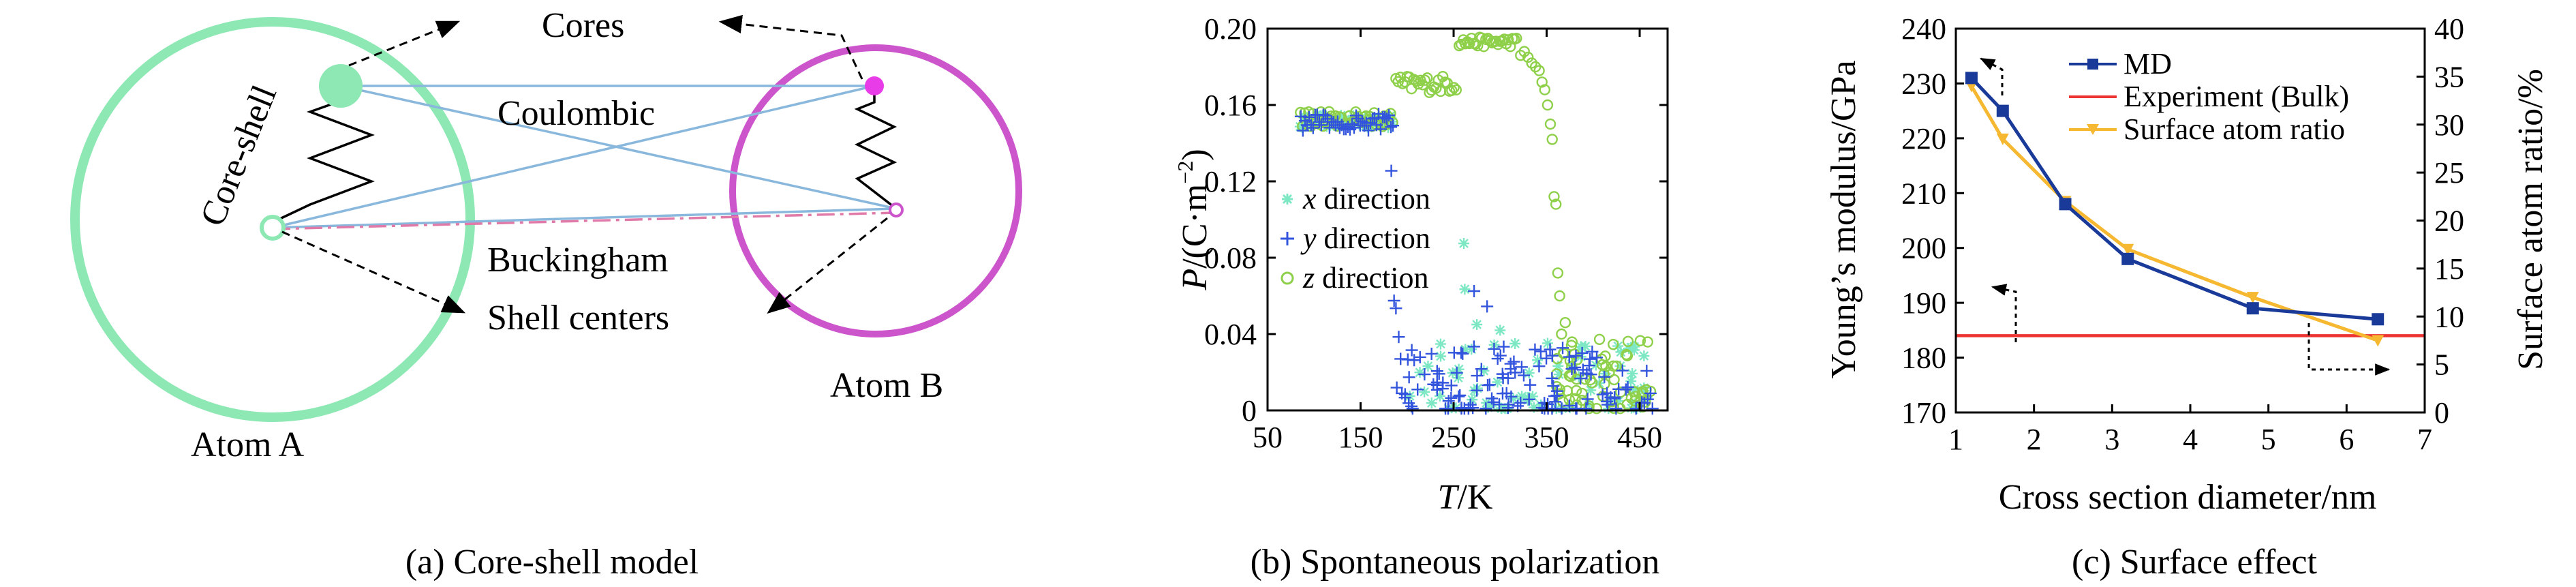 This screenshot has width=2576, height=587. I want to click on chart-b-data-points, so click(1477, 223).